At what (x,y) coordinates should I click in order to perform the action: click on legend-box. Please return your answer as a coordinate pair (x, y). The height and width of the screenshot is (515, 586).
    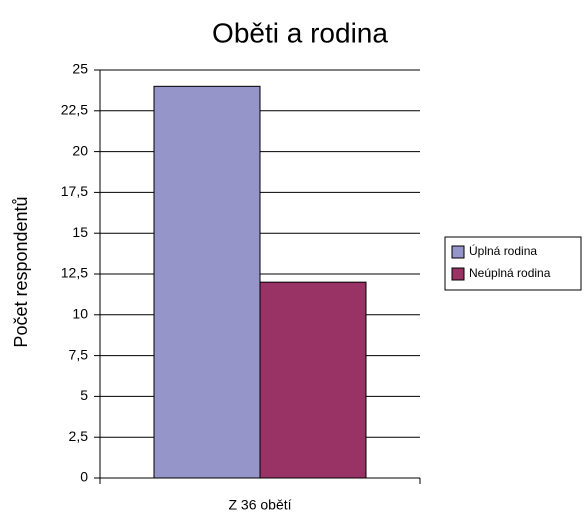
    Looking at the image, I should click on (513, 263).